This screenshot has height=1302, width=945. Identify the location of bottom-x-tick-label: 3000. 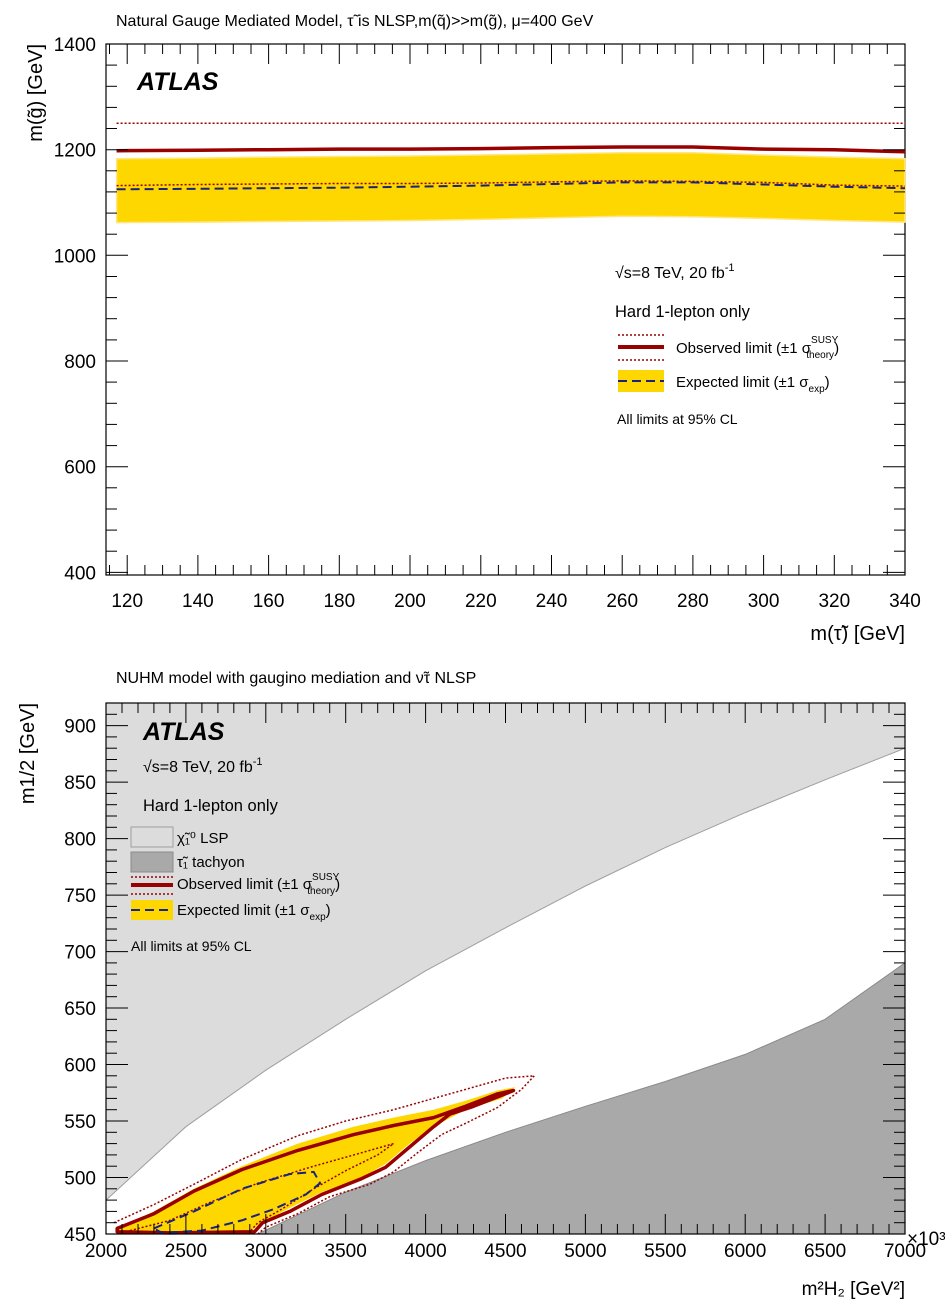
(266, 1251).